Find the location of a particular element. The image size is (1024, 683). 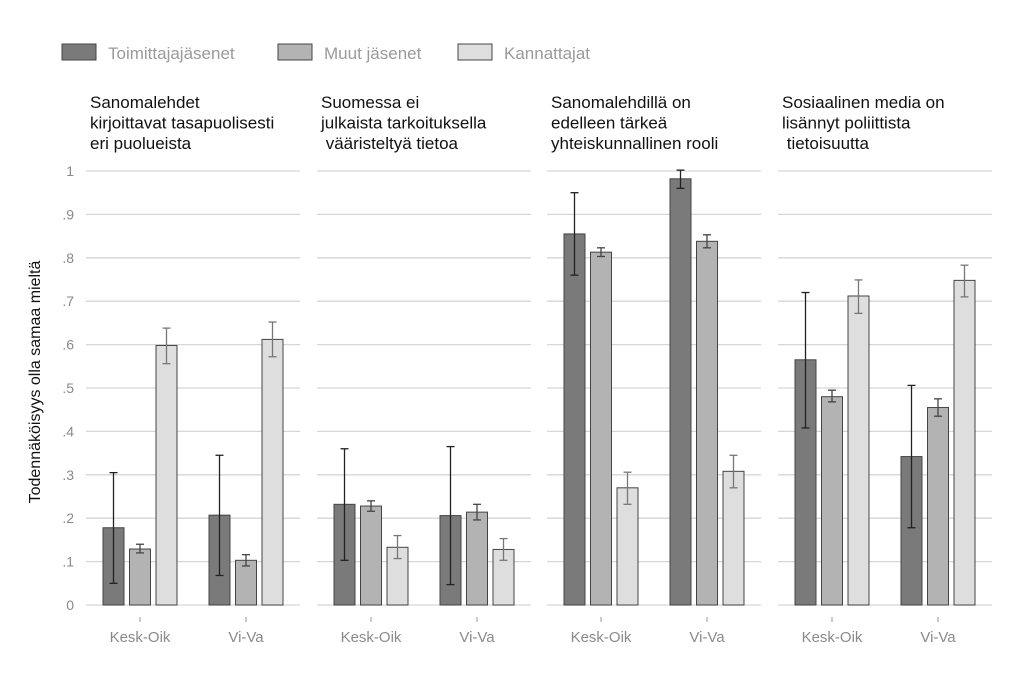

legend: Toimittajajäsenet Muut jäsenet Kannattajat is located at coordinates (325, 53).